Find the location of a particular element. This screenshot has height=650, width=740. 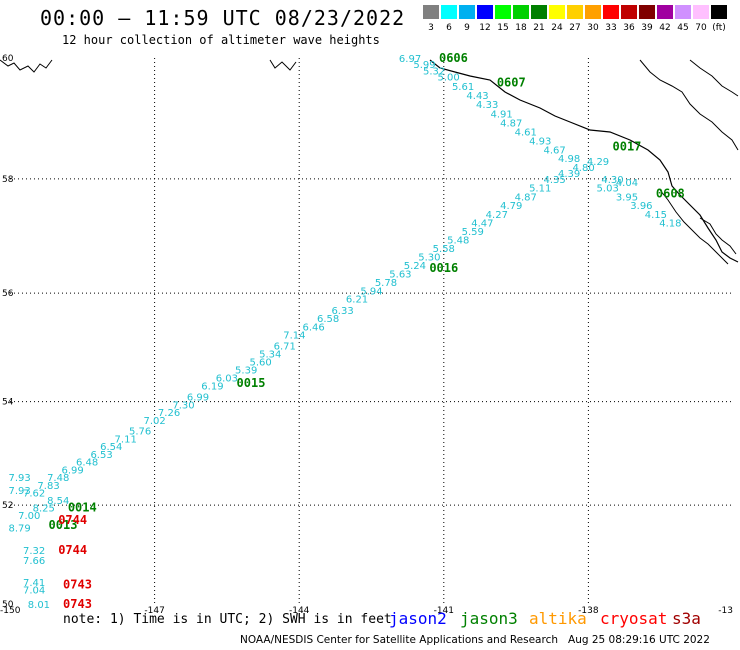

wave-height-value: 6.46 is located at coordinates (314, 327).